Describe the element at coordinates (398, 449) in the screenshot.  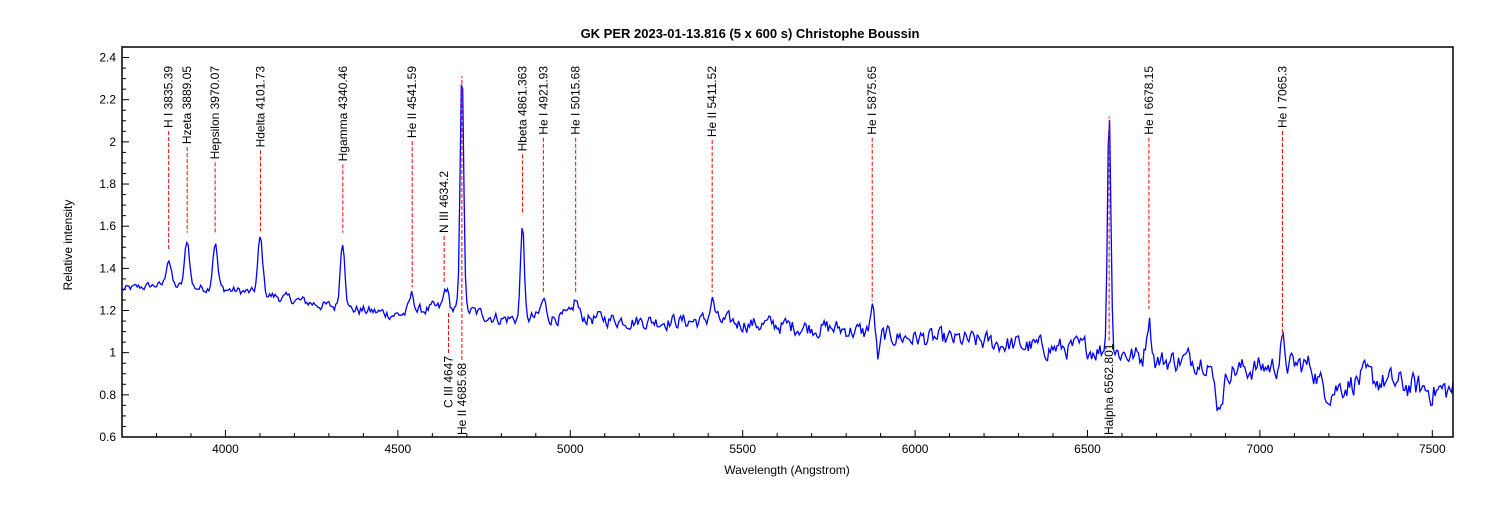
I see `x-tick-label: 4500` at that location.